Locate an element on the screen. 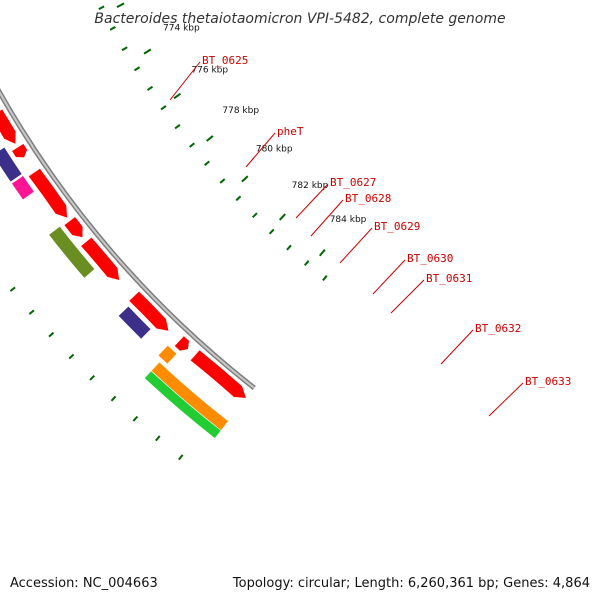  gene-label: BT_0632 is located at coordinates (498, 328).